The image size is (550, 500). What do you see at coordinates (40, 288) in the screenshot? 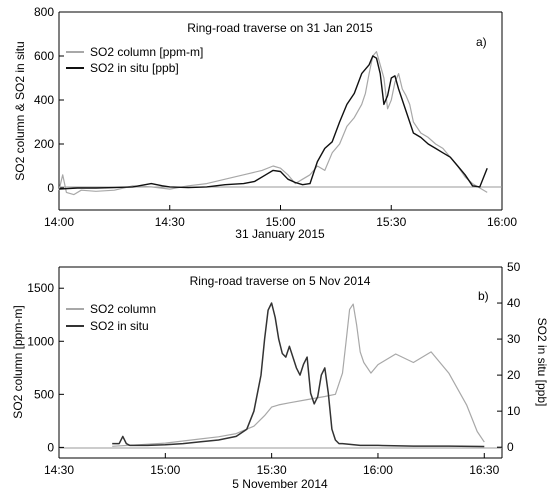
I see `panel-b-y-tick-label: 1500` at bounding box center [40, 288].